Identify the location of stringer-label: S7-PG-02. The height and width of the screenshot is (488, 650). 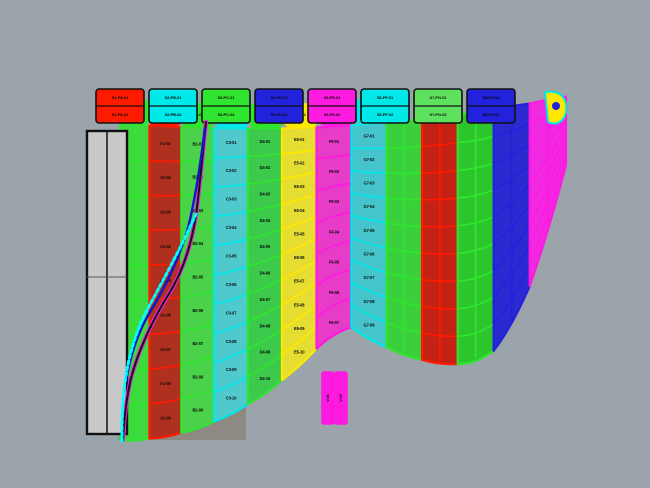
(439, 114).